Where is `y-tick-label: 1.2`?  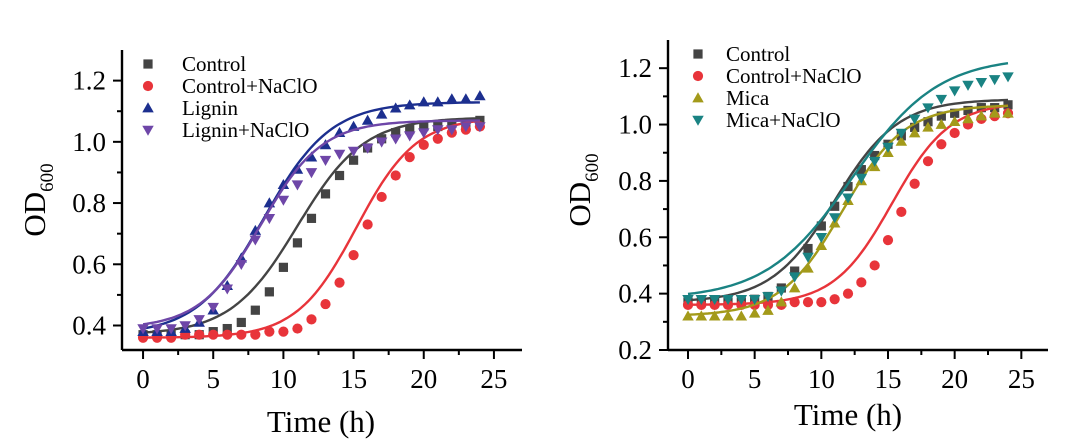
y-tick-label: 1.2 is located at coordinates (89, 81).